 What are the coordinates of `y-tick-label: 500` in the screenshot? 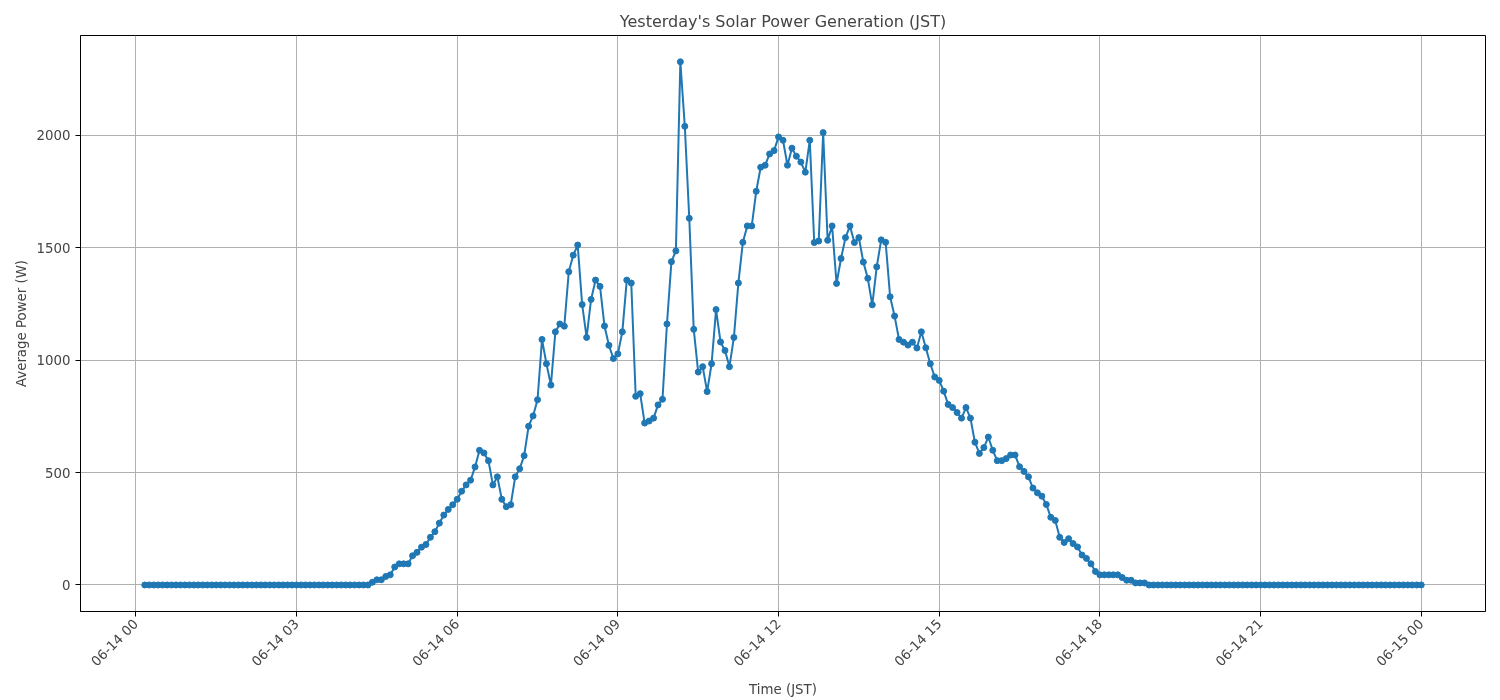 It's located at (58, 473).